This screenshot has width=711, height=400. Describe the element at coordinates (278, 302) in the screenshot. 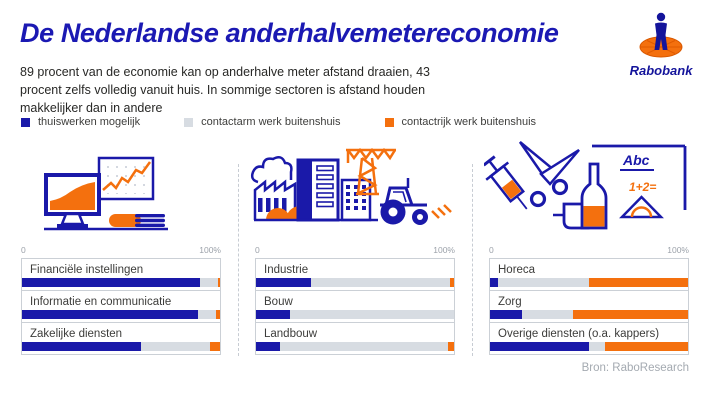

I see `bar-row-label: Bouw` at that location.